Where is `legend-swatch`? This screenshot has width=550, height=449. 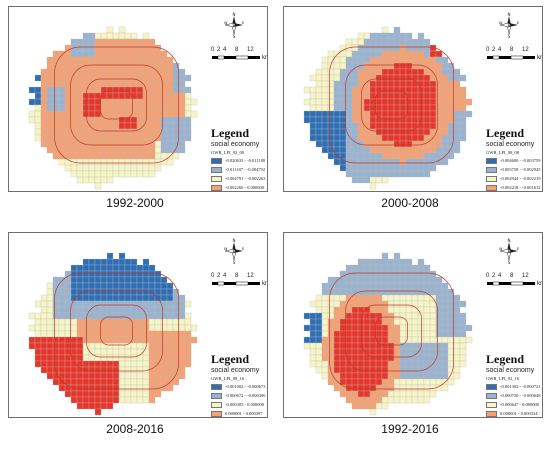
legend-swatch is located at coordinates (491, 188).